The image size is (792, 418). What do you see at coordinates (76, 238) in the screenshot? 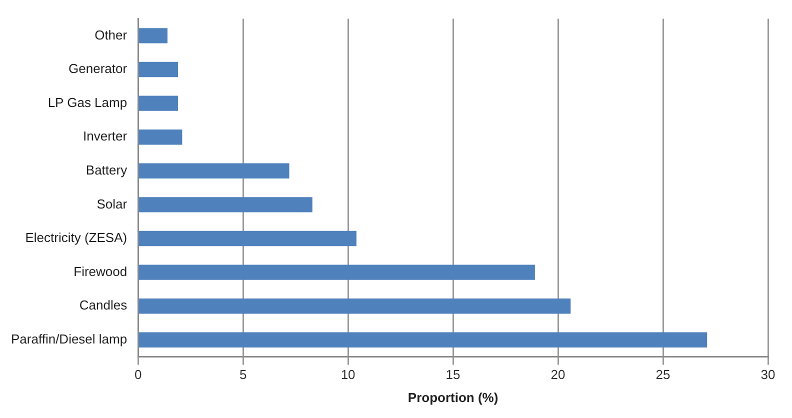
I see `y-tick-label: Electricity (ZESA)` at bounding box center [76, 238].